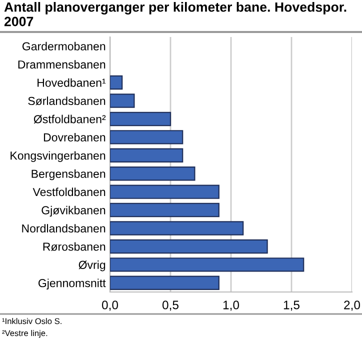 This screenshot has height=341, width=362. What do you see at coordinates (352, 305) in the screenshot?
I see `x-tick-label: 2,0` at bounding box center [352, 305].